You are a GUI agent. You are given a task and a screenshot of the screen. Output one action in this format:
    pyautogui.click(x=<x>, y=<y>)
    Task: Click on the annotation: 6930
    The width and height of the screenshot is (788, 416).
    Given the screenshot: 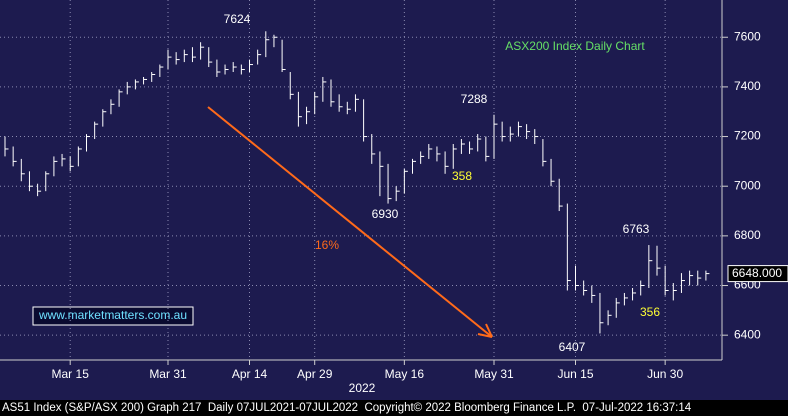 What is the action you would take?
    pyautogui.click(x=385, y=214)
    